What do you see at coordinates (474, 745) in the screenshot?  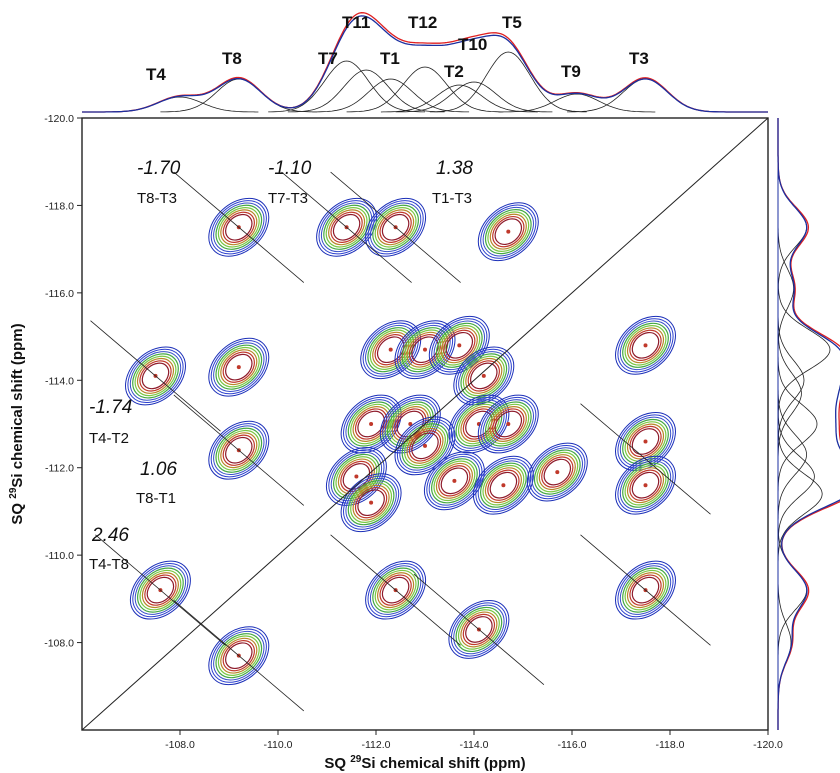 I see `x-tick-label: -114.0` at bounding box center [474, 745].